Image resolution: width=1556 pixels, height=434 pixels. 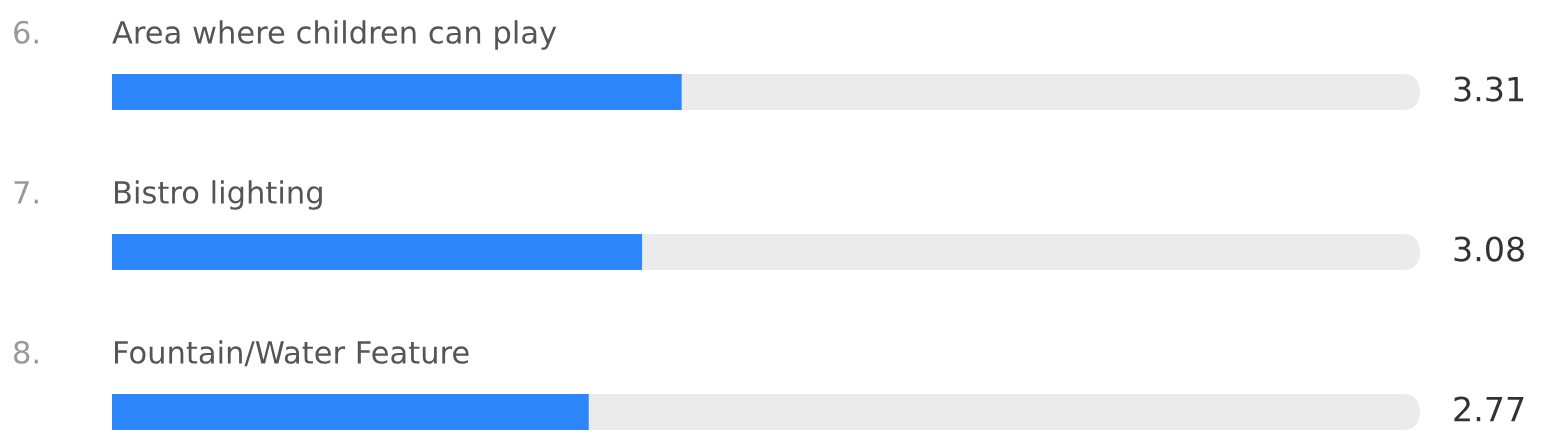 I want to click on data-label: 3.08, so click(x=1489, y=249).